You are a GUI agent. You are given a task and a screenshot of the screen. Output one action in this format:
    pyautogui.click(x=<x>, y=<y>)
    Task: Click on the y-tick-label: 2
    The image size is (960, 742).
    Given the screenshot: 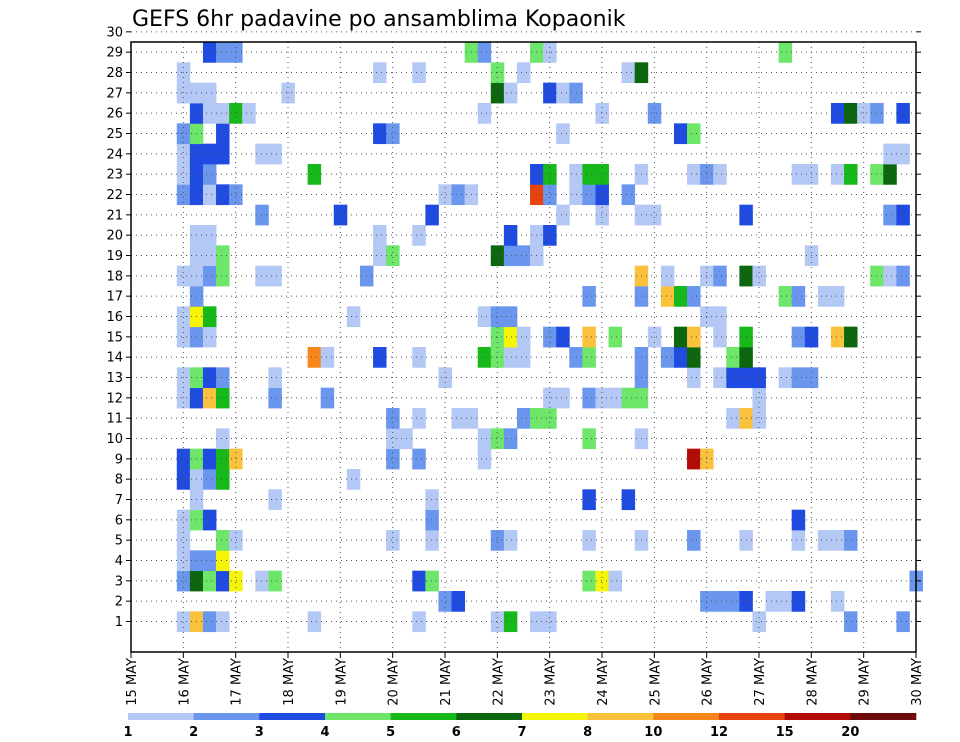 What is the action you would take?
    pyautogui.click(x=119, y=602)
    